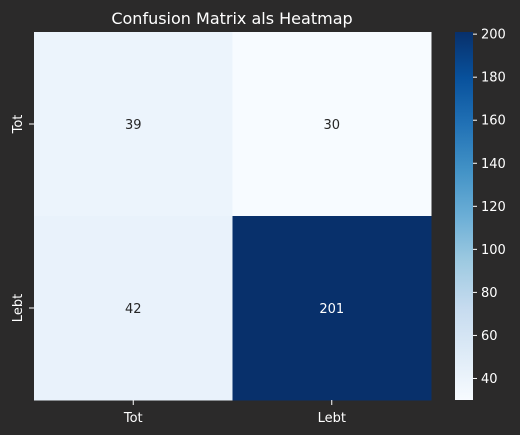 This screenshot has width=520, height=435. What do you see at coordinates (231, 18) in the screenshot?
I see `chart-title: Confusion Matrix als Heatmap` at bounding box center [231, 18].